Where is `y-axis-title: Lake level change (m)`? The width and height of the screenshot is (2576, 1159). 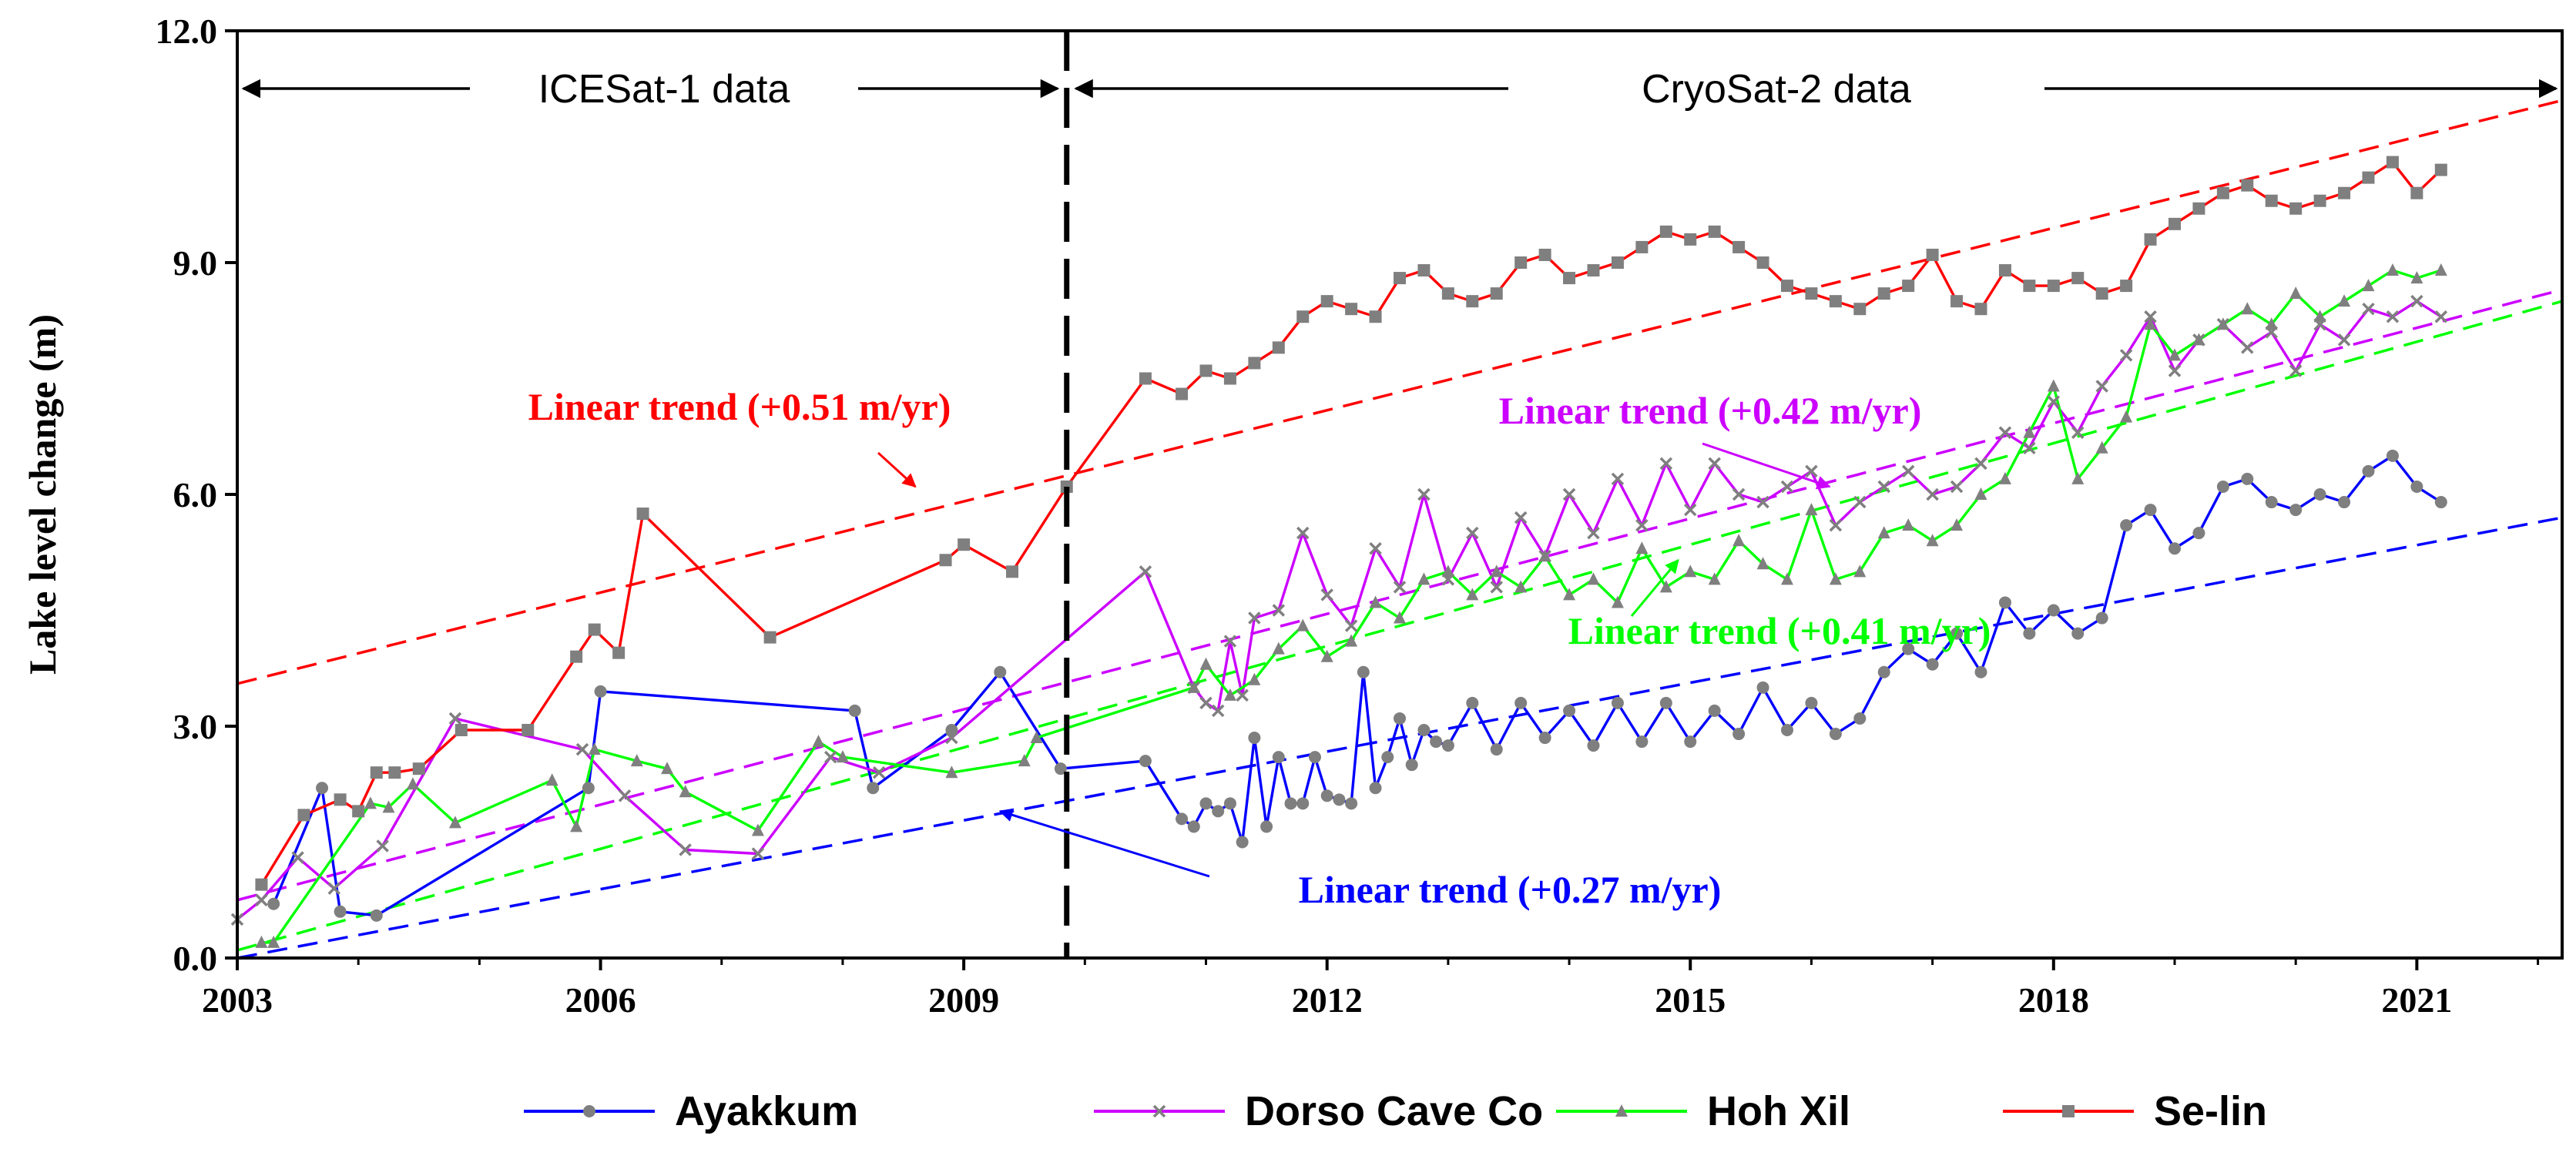 y-axis-title: Lake level change (m) is located at coordinates (42, 494).